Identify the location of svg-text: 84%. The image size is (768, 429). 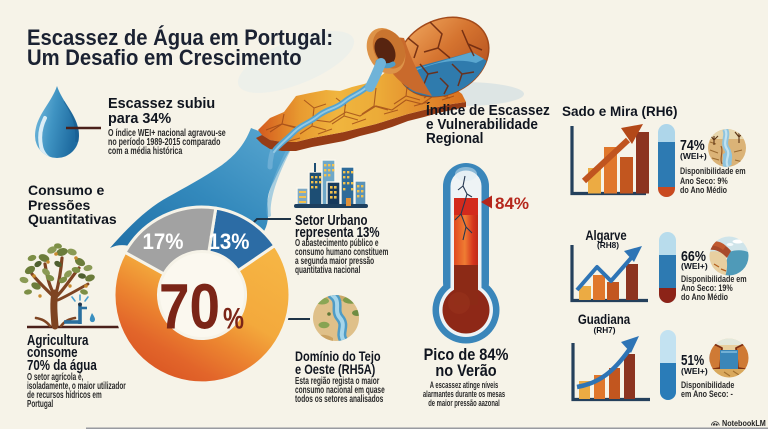
(512, 203).